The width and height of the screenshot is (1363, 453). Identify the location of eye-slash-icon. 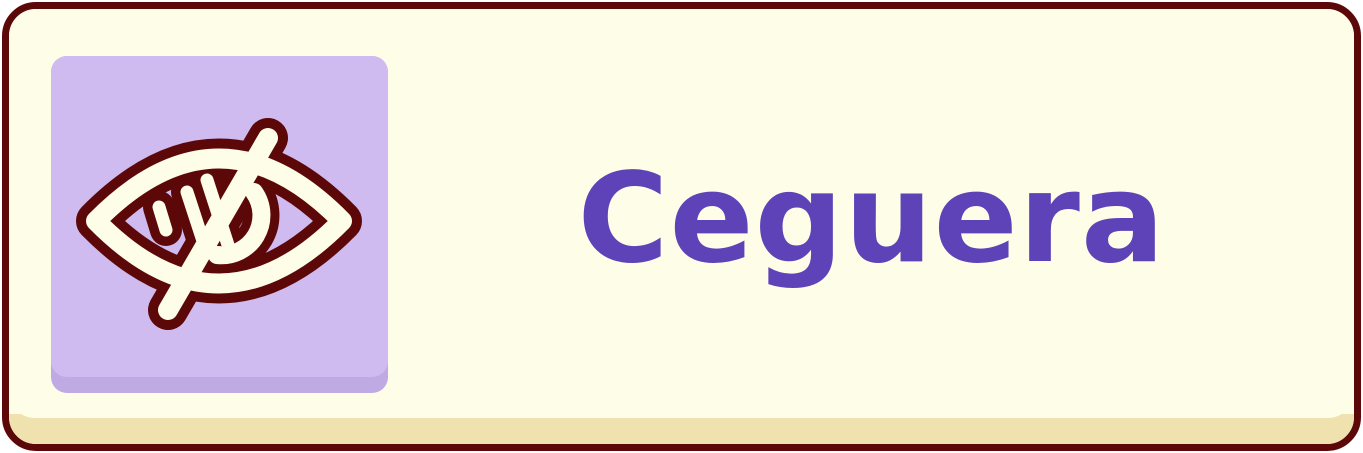
(219, 224).